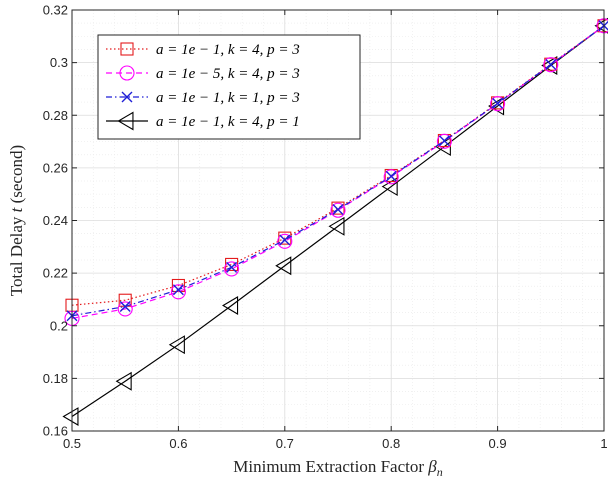  What do you see at coordinates (72, 443) in the screenshot?
I see `x-tick-label: 0.5` at bounding box center [72, 443].